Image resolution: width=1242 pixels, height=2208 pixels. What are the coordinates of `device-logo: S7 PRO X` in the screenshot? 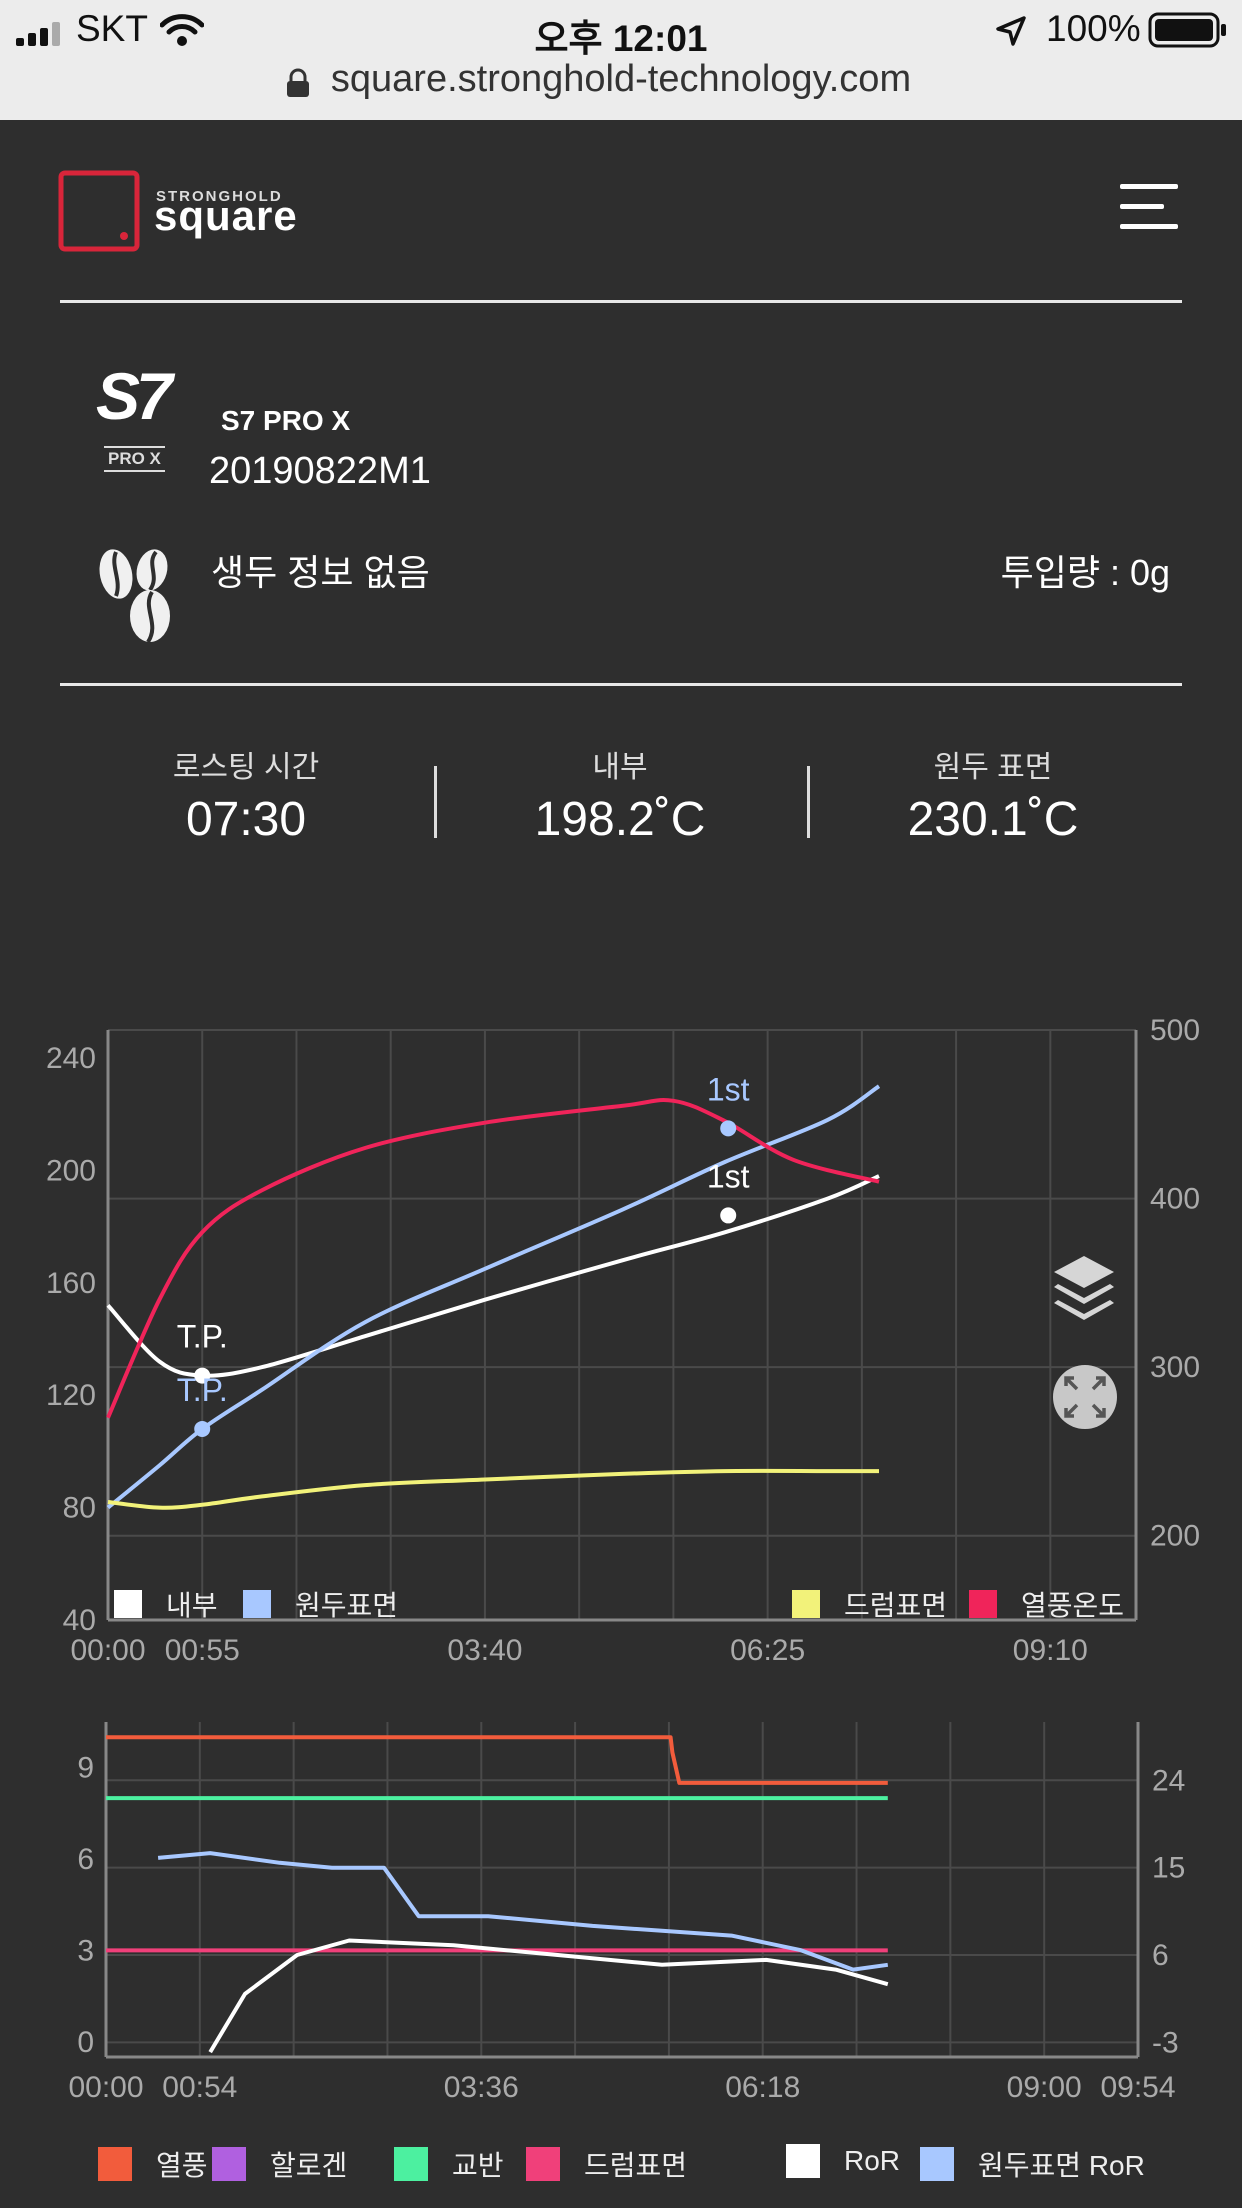 It's located at (141, 415).